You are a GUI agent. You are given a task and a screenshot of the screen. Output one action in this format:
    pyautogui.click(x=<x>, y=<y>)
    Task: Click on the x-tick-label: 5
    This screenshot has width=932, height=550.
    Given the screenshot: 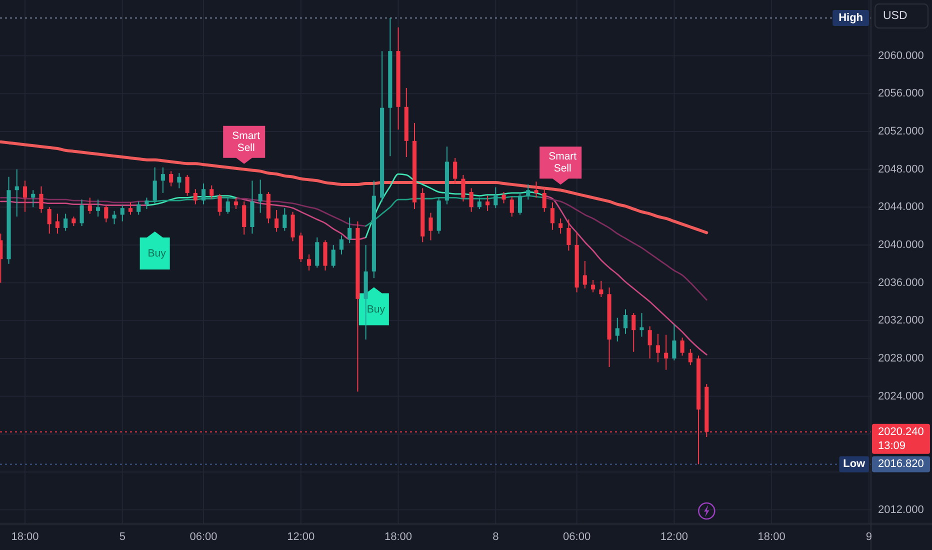 What is the action you would take?
    pyautogui.click(x=122, y=537)
    